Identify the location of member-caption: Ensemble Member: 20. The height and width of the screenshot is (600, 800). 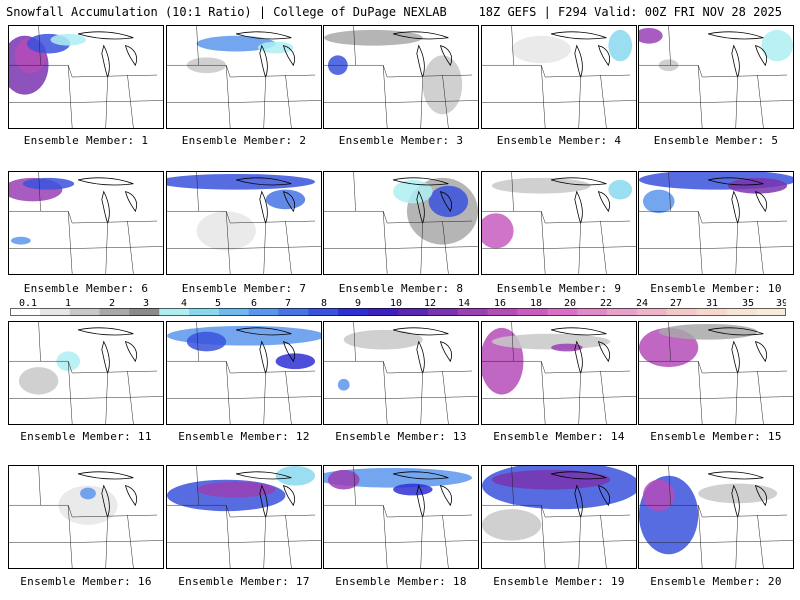
(716, 581).